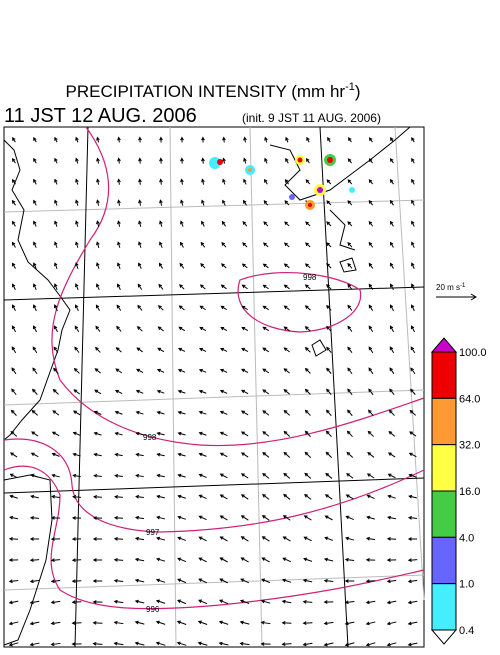 This screenshot has height=655, width=500. Describe the element at coordinates (205, 91) in the screenshot. I see `title-main: PRECIPITATION INTENSITY (mm hr` at that location.